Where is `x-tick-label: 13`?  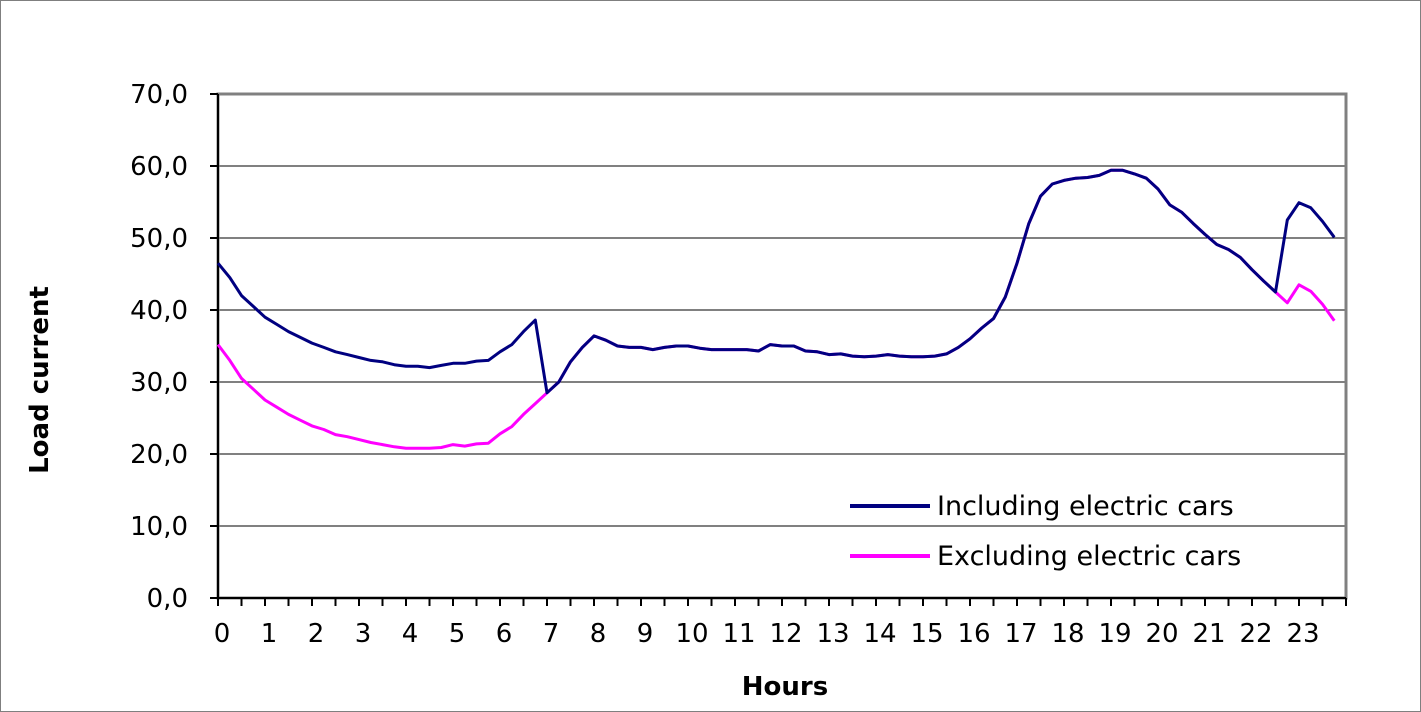
x-tick-label: 13 is located at coordinates (832, 634).